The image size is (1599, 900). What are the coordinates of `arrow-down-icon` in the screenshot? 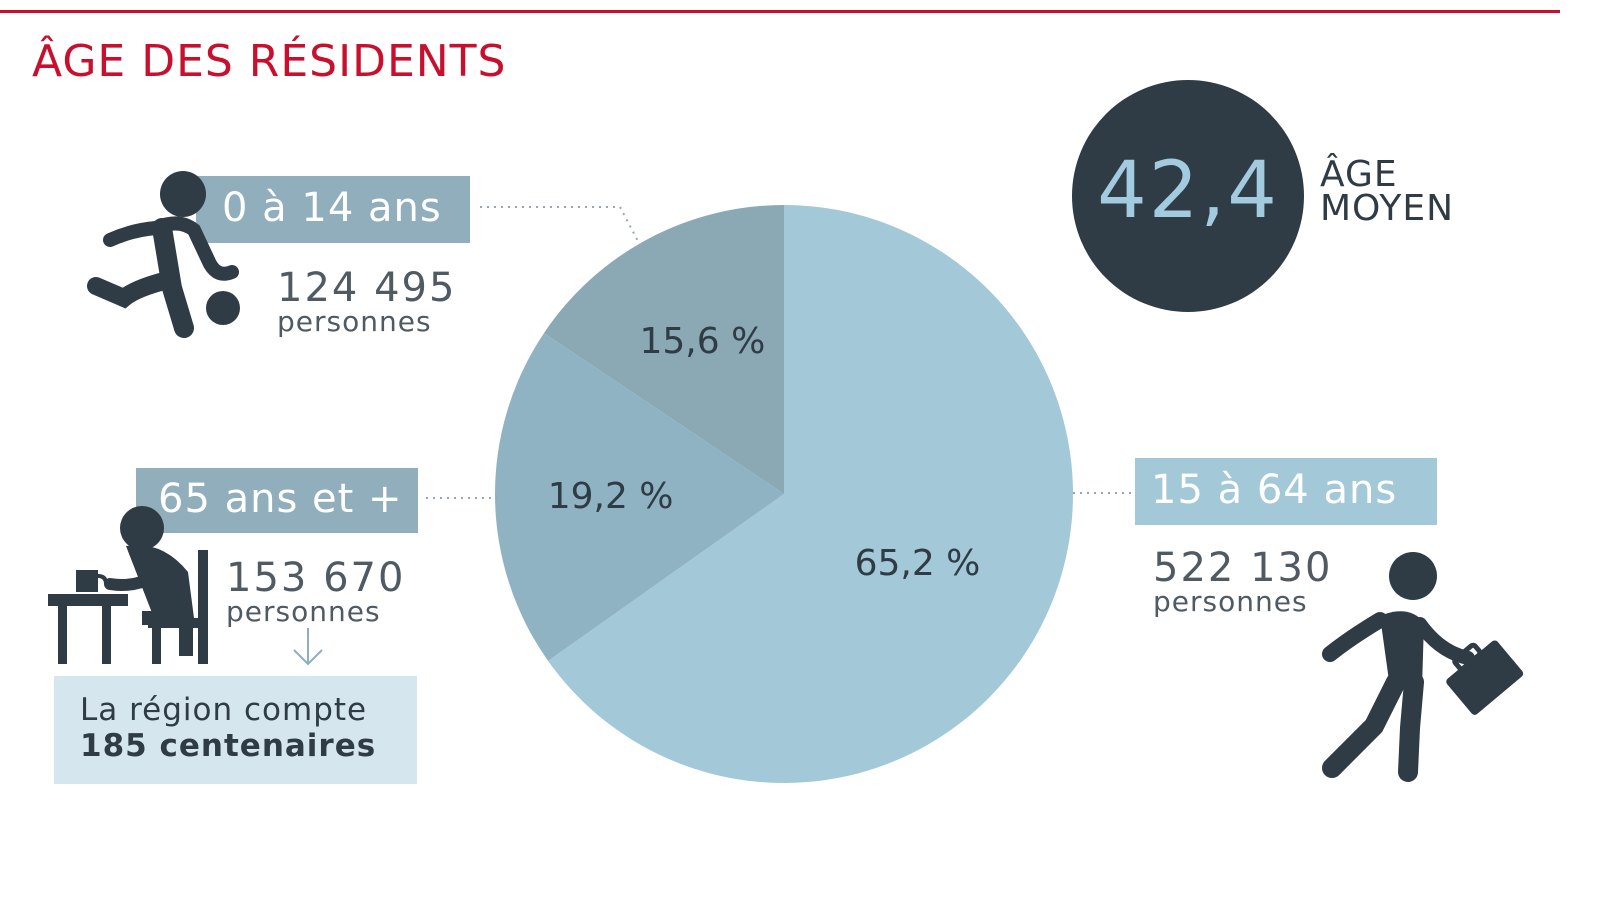 It's located at (308, 647).